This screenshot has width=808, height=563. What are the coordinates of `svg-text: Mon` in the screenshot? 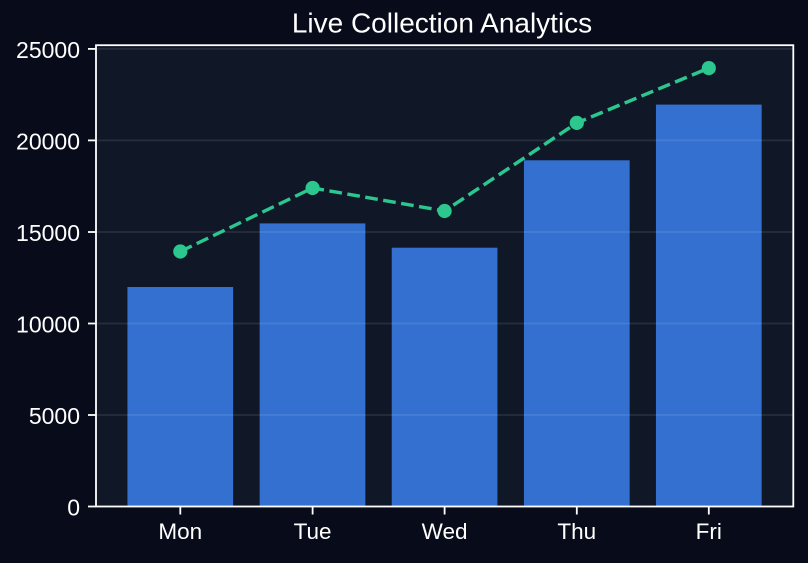 It's located at (180, 531).